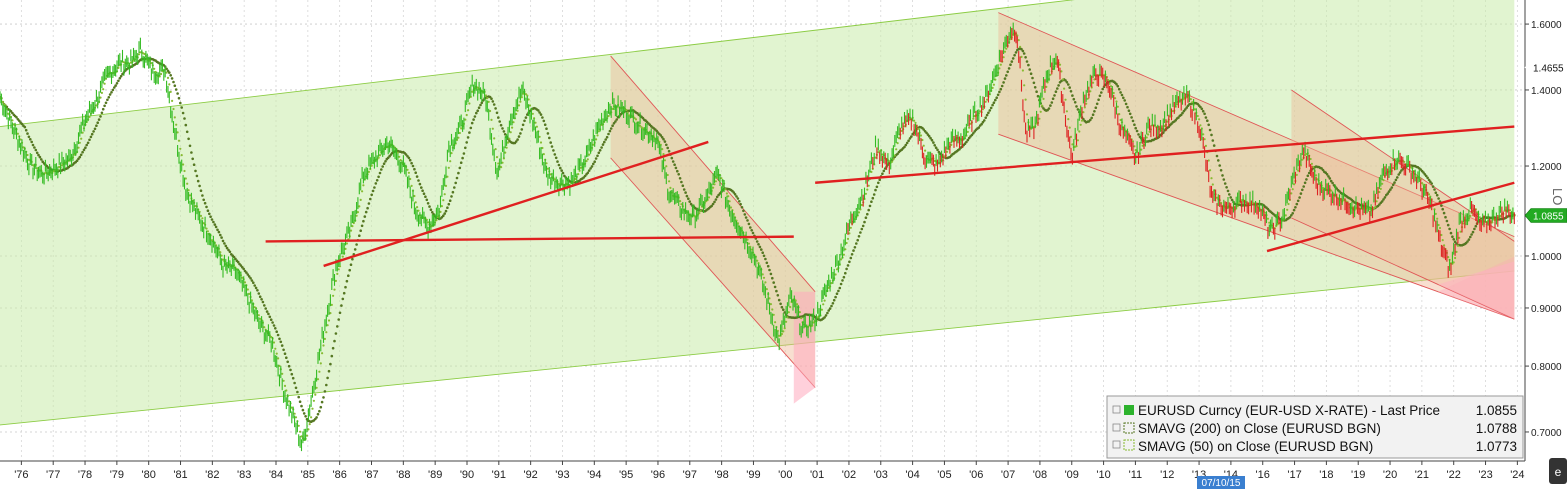 The width and height of the screenshot is (1567, 489). I want to click on corner-button: e, so click(1558, 471).